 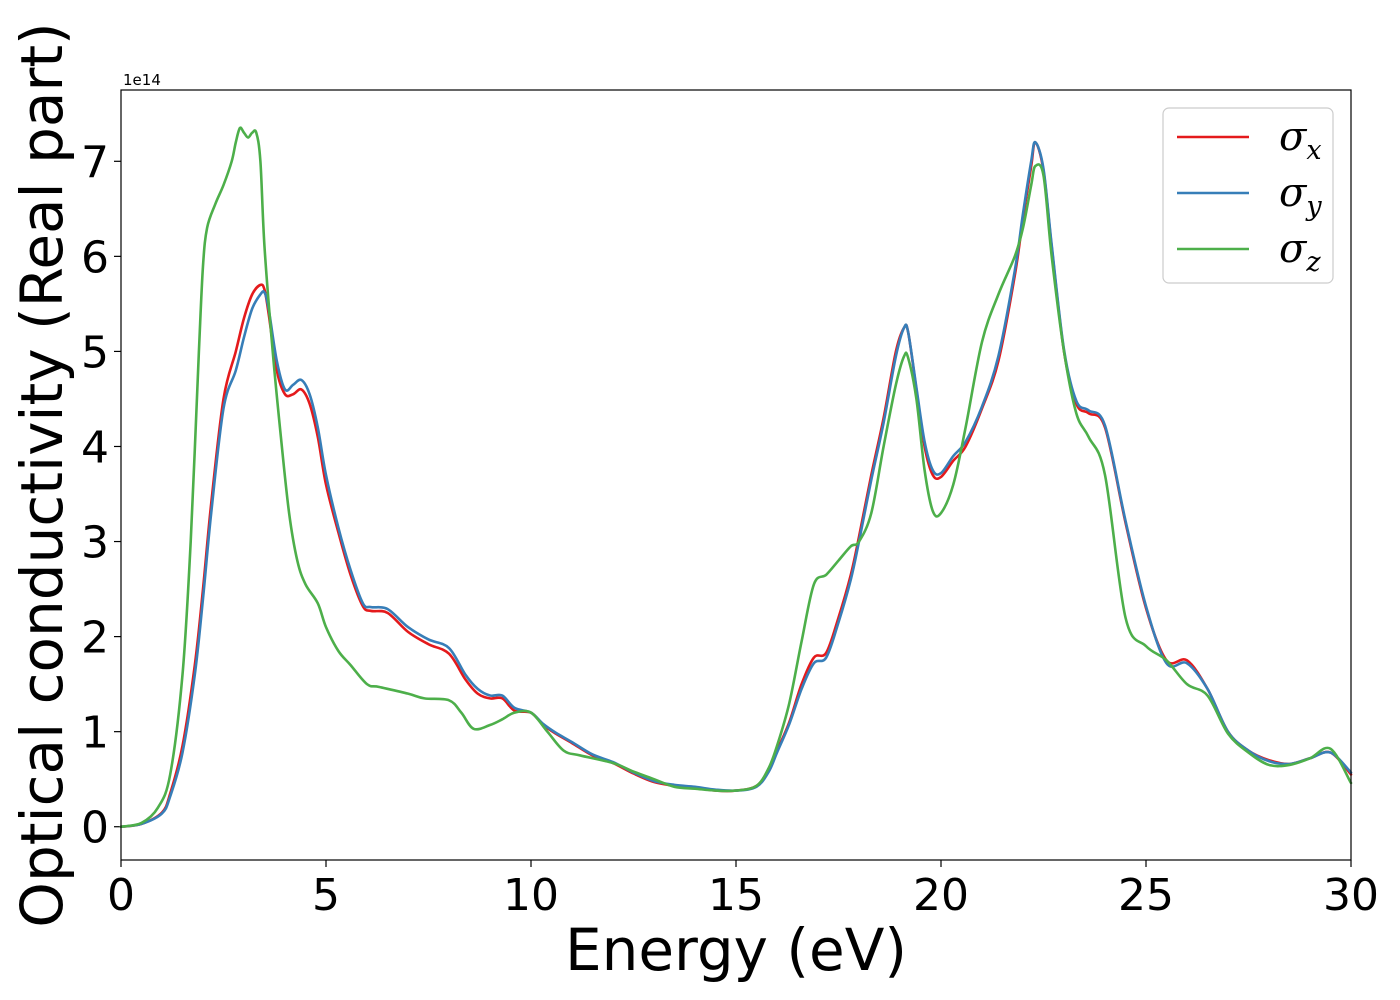 What do you see at coordinates (142, 80) in the screenshot?
I see `y-offset-label: 1e14` at bounding box center [142, 80].